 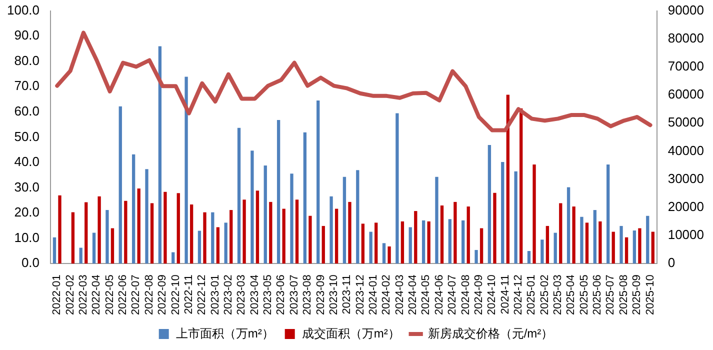 What do you see at coordinates (686, 38) in the screenshot?
I see `y2-tick-label: 80000` at bounding box center [686, 38].